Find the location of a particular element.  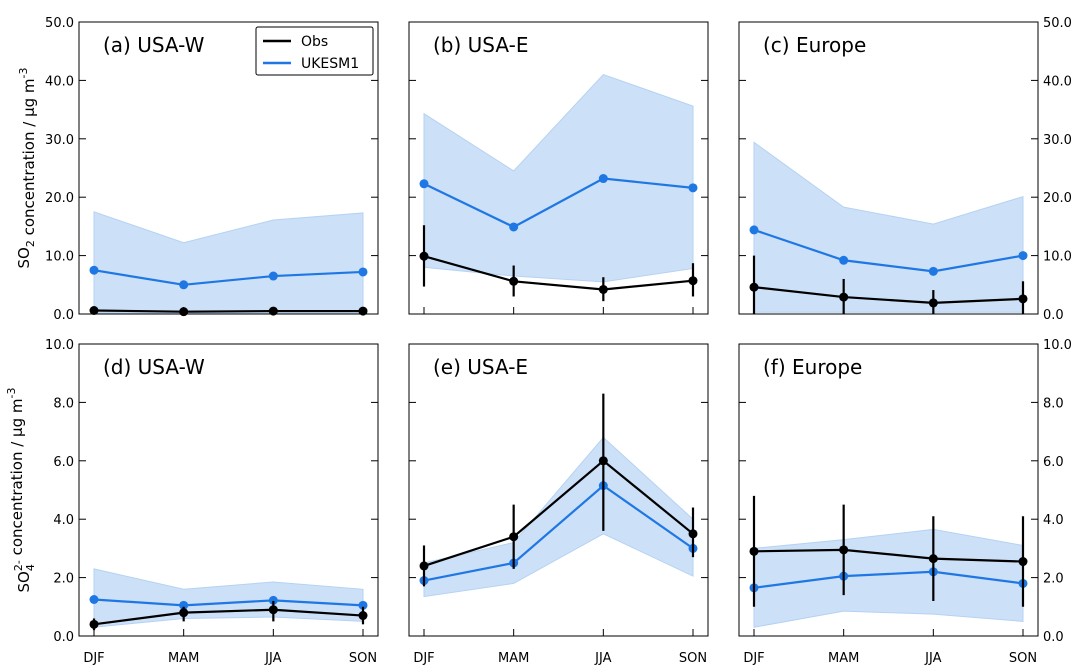

panel-title: (f) Europe is located at coordinates (812, 367).